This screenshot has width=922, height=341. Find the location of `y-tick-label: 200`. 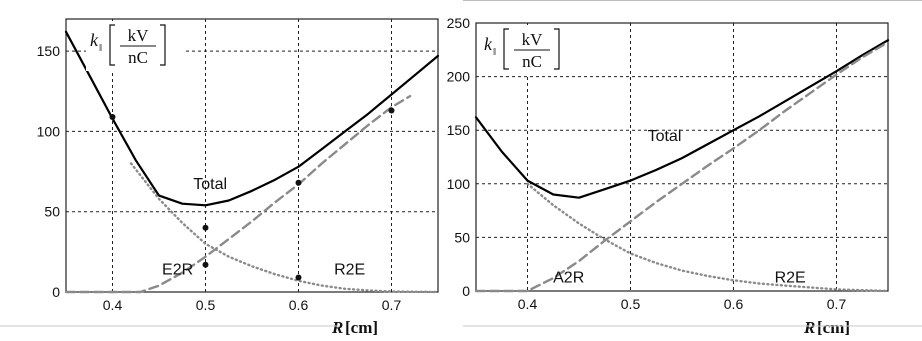

y-tick-label: 200 is located at coordinates (459, 77).